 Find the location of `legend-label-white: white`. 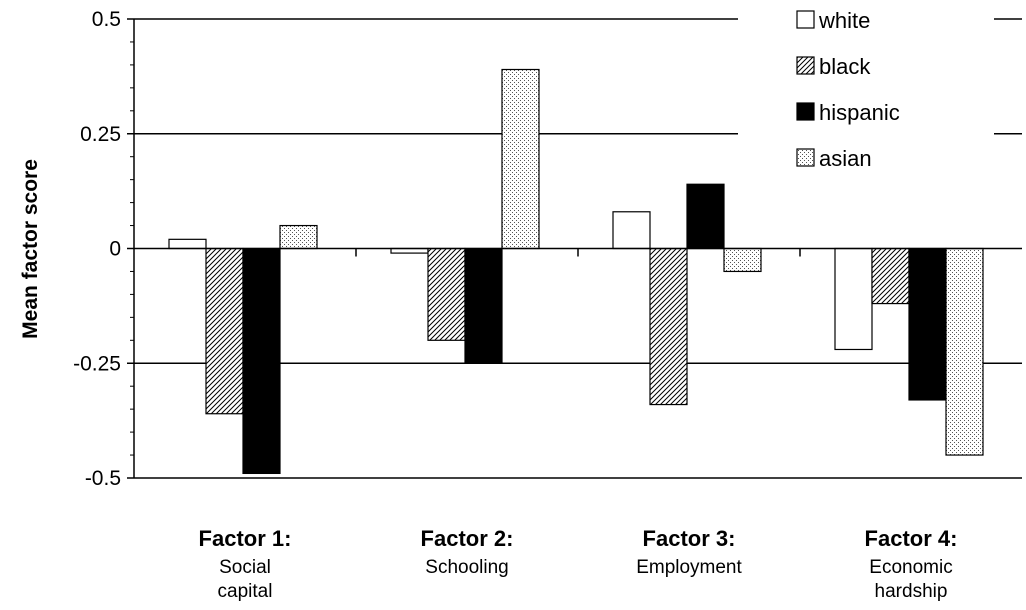

legend-label-white: white is located at coordinates (844, 20).